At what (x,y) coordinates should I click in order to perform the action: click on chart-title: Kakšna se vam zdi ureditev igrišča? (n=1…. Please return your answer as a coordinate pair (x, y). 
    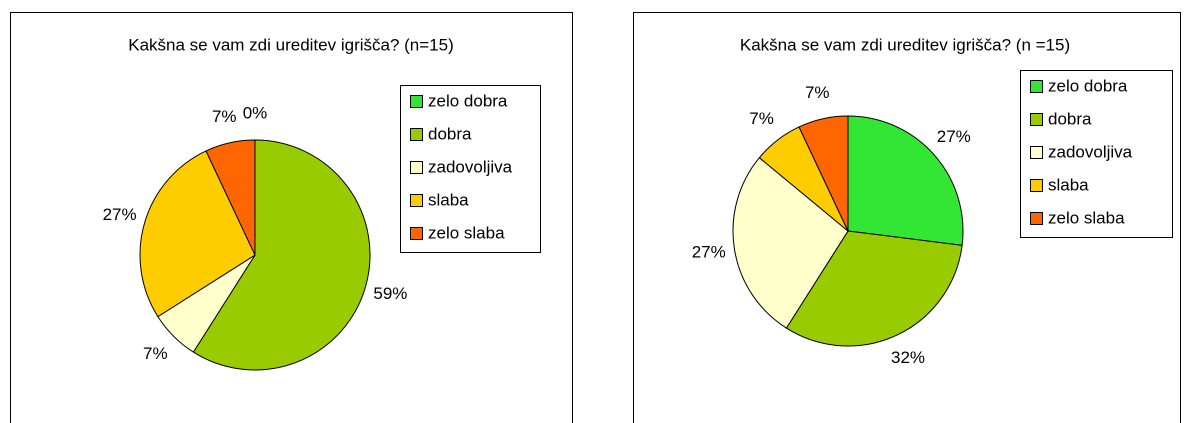
    Looking at the image, I should click on (291, 44).